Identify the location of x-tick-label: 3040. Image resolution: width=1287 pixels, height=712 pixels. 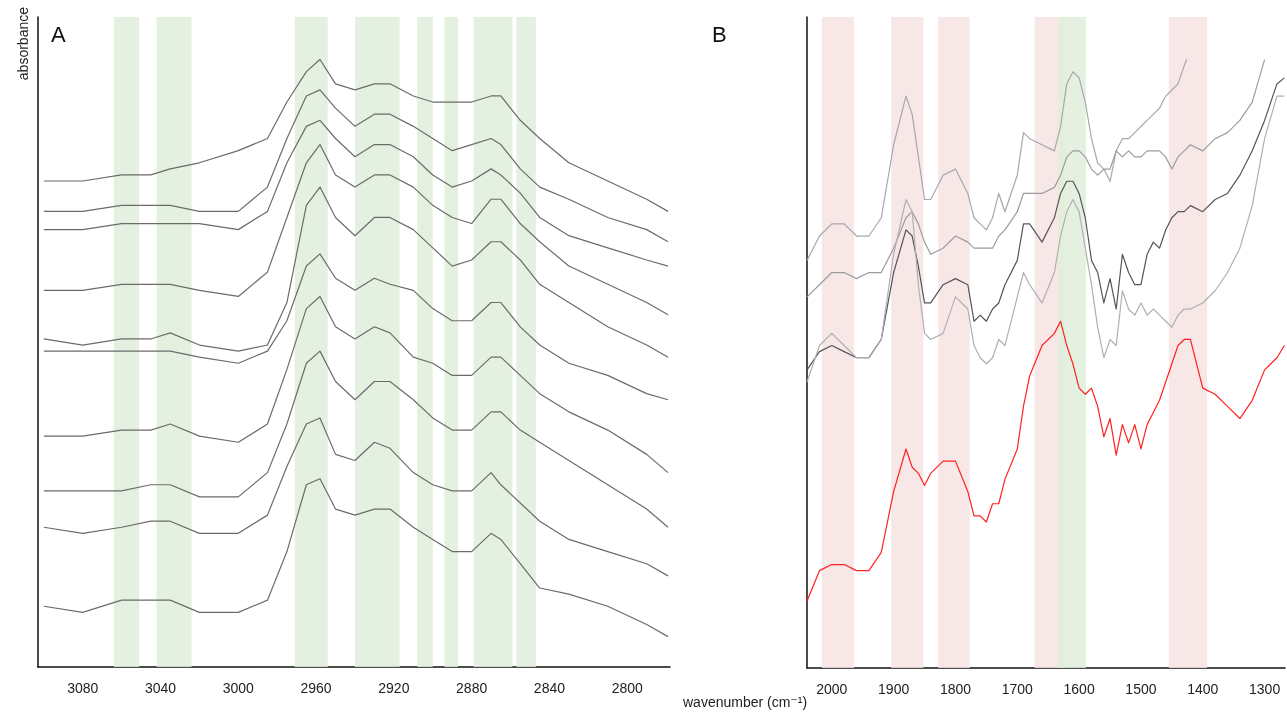
(160, 688).